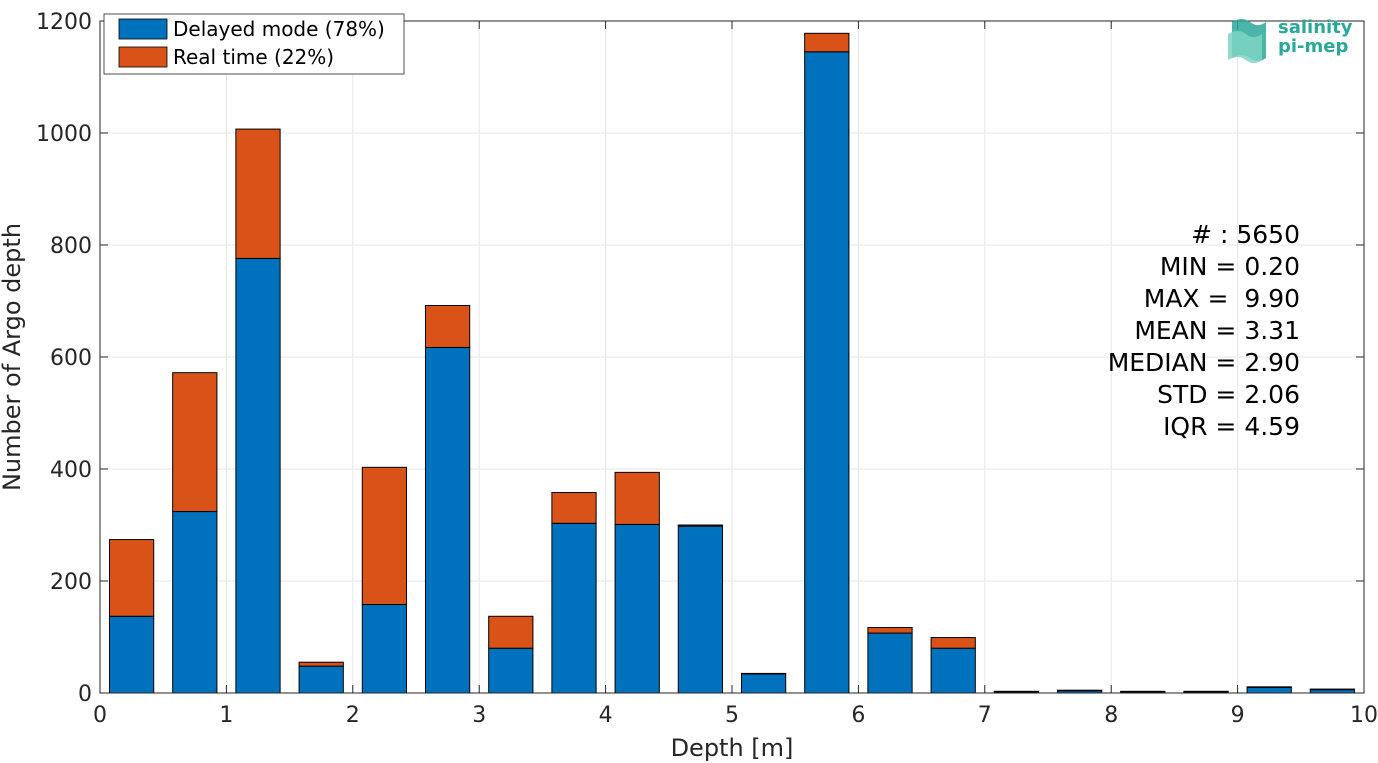 This screenshot has height=763, width=1378. What do you see at coordinates (71, 582) in the screenshot?
I see `y-tick-label: 200` at bounding box center [71, 582].